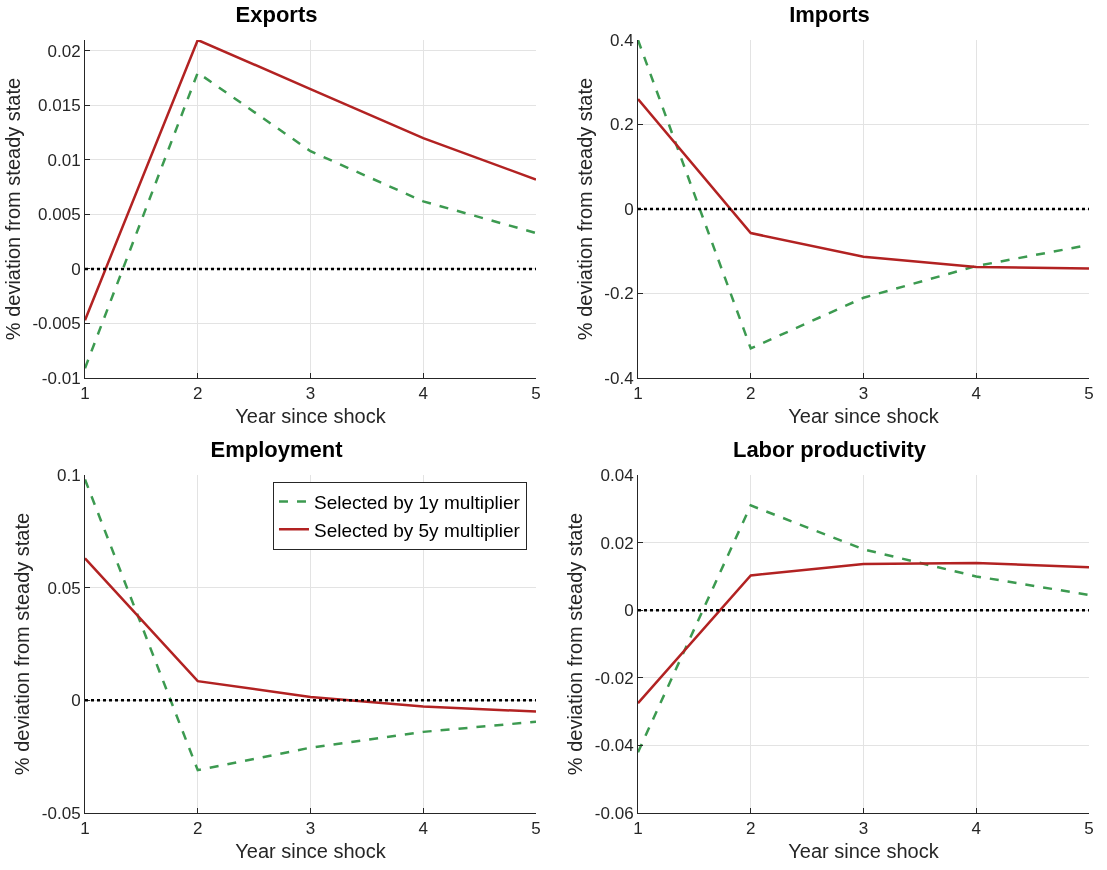  What do you see at coordinates (829, 449) in the screenshot?
I see `chart-title: Labor productivity` at bounding box center [829, 449].